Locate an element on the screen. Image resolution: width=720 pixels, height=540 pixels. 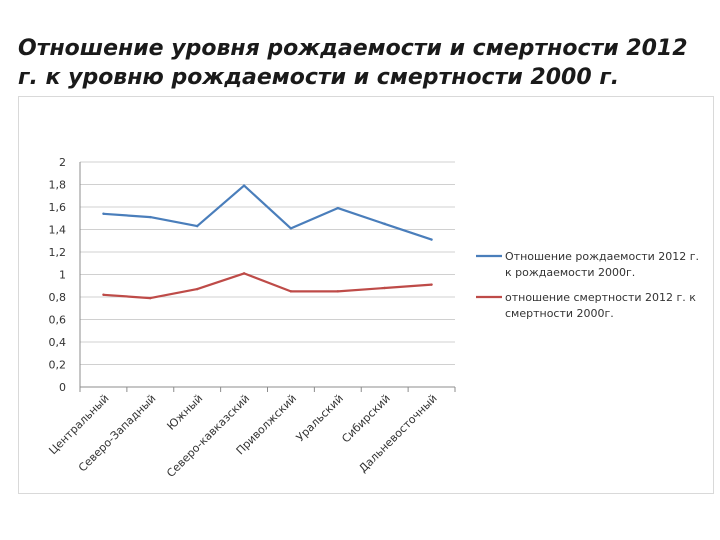
x-tick-label: Южный is located at coordinates (184, 412).